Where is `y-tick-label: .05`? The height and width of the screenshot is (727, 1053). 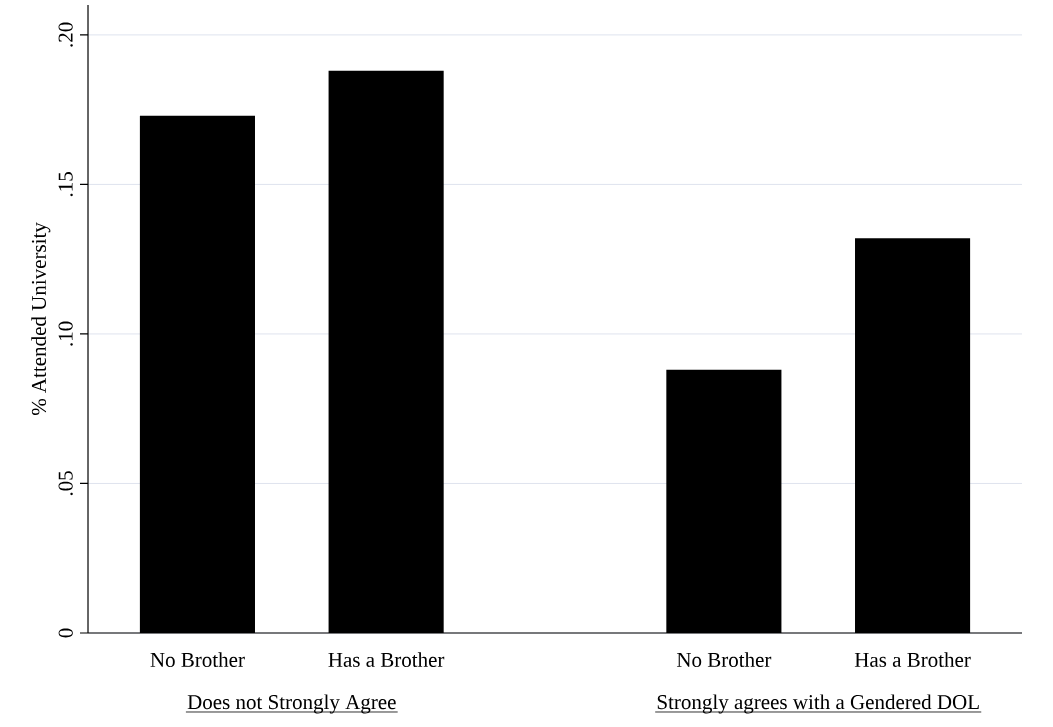
y-tick-label: .05 is located at coordinates (65, 483).